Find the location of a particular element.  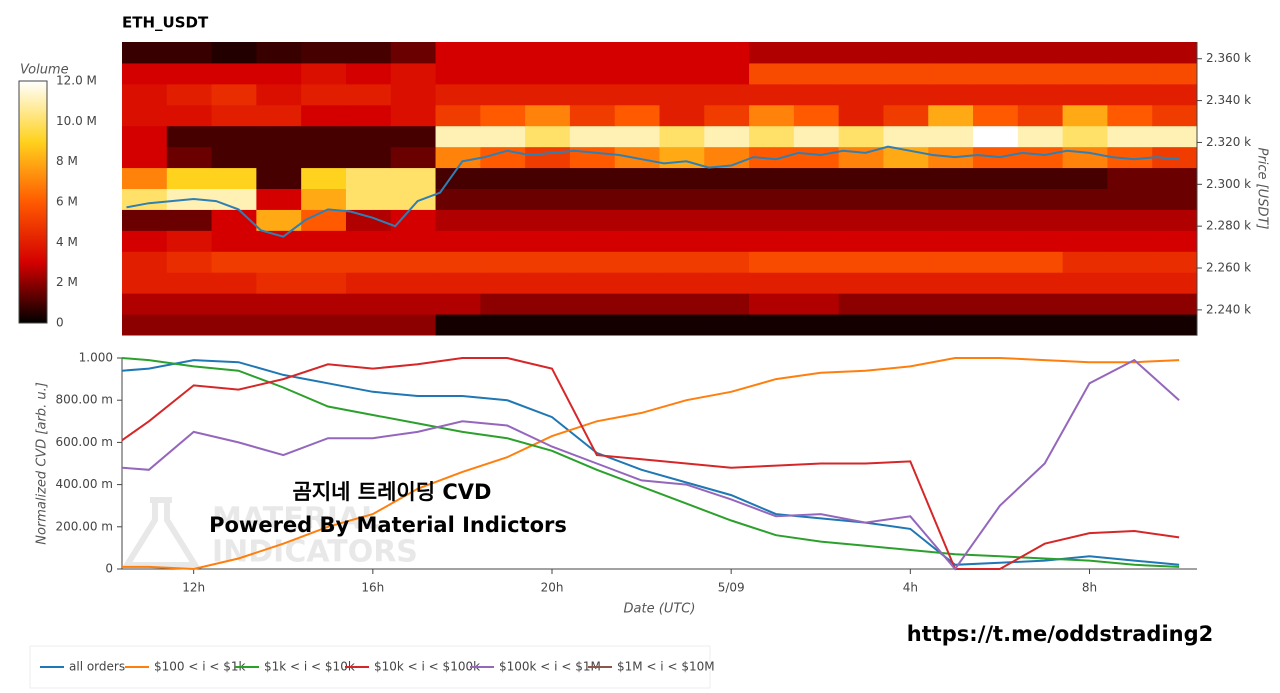

x-tick-label: 20h is located at coordinates (552, 588).